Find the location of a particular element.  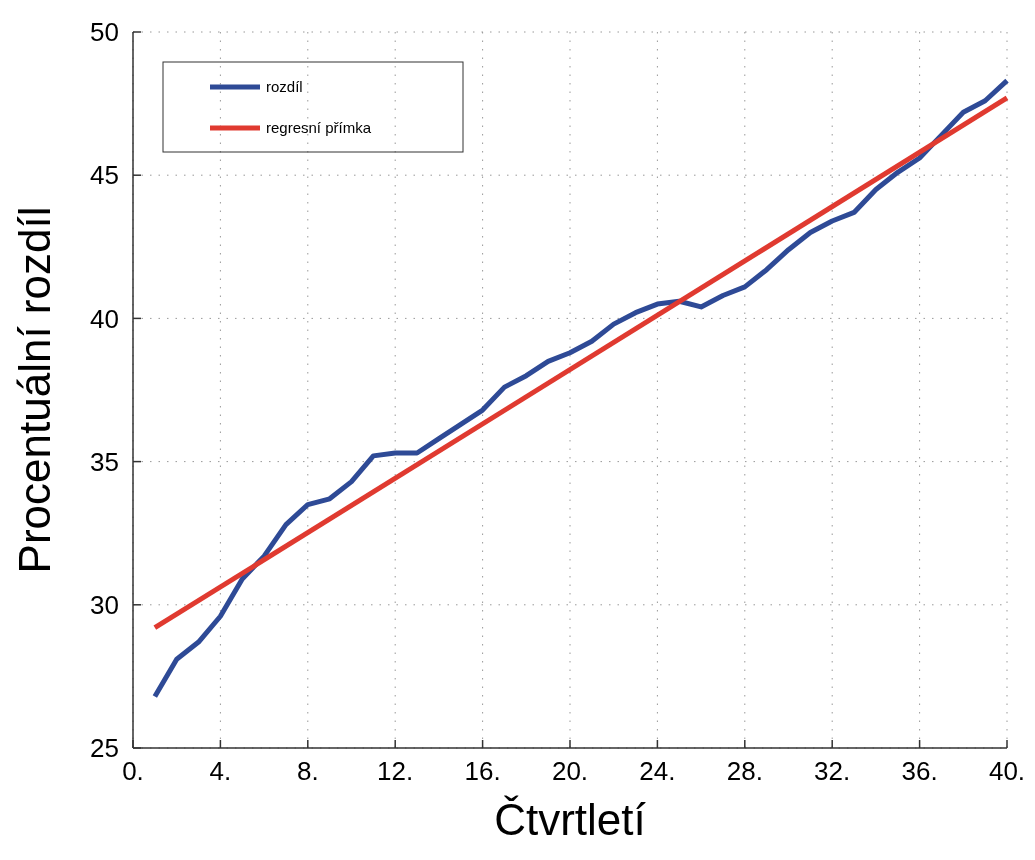

y-tick-label: 45 is located at coordinates (104, 175).